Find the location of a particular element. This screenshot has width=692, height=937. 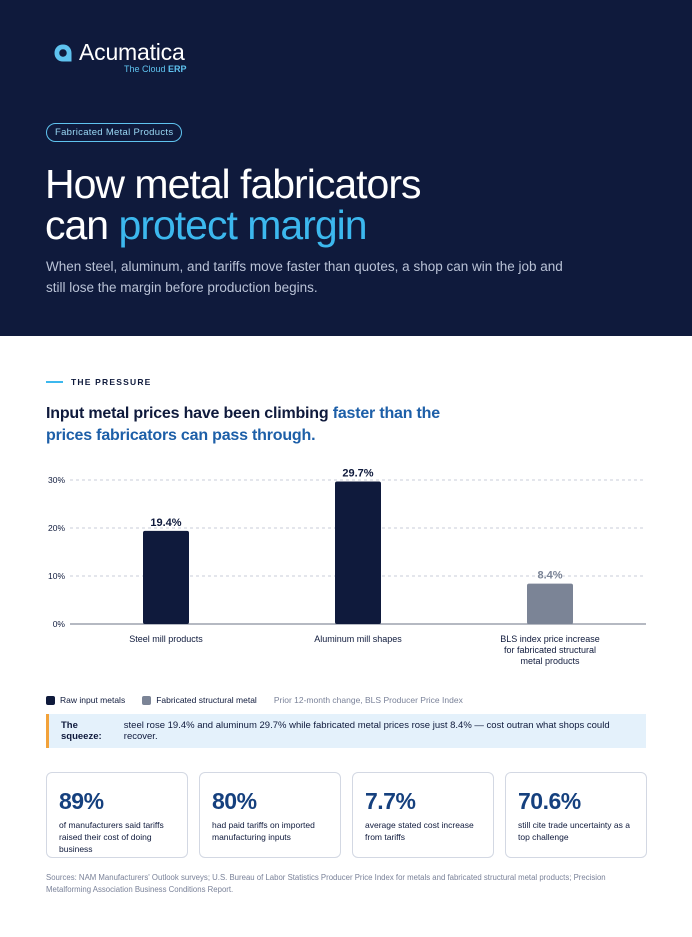

legend-item-raw: Raw input metals is located at coordinates (85, 700).